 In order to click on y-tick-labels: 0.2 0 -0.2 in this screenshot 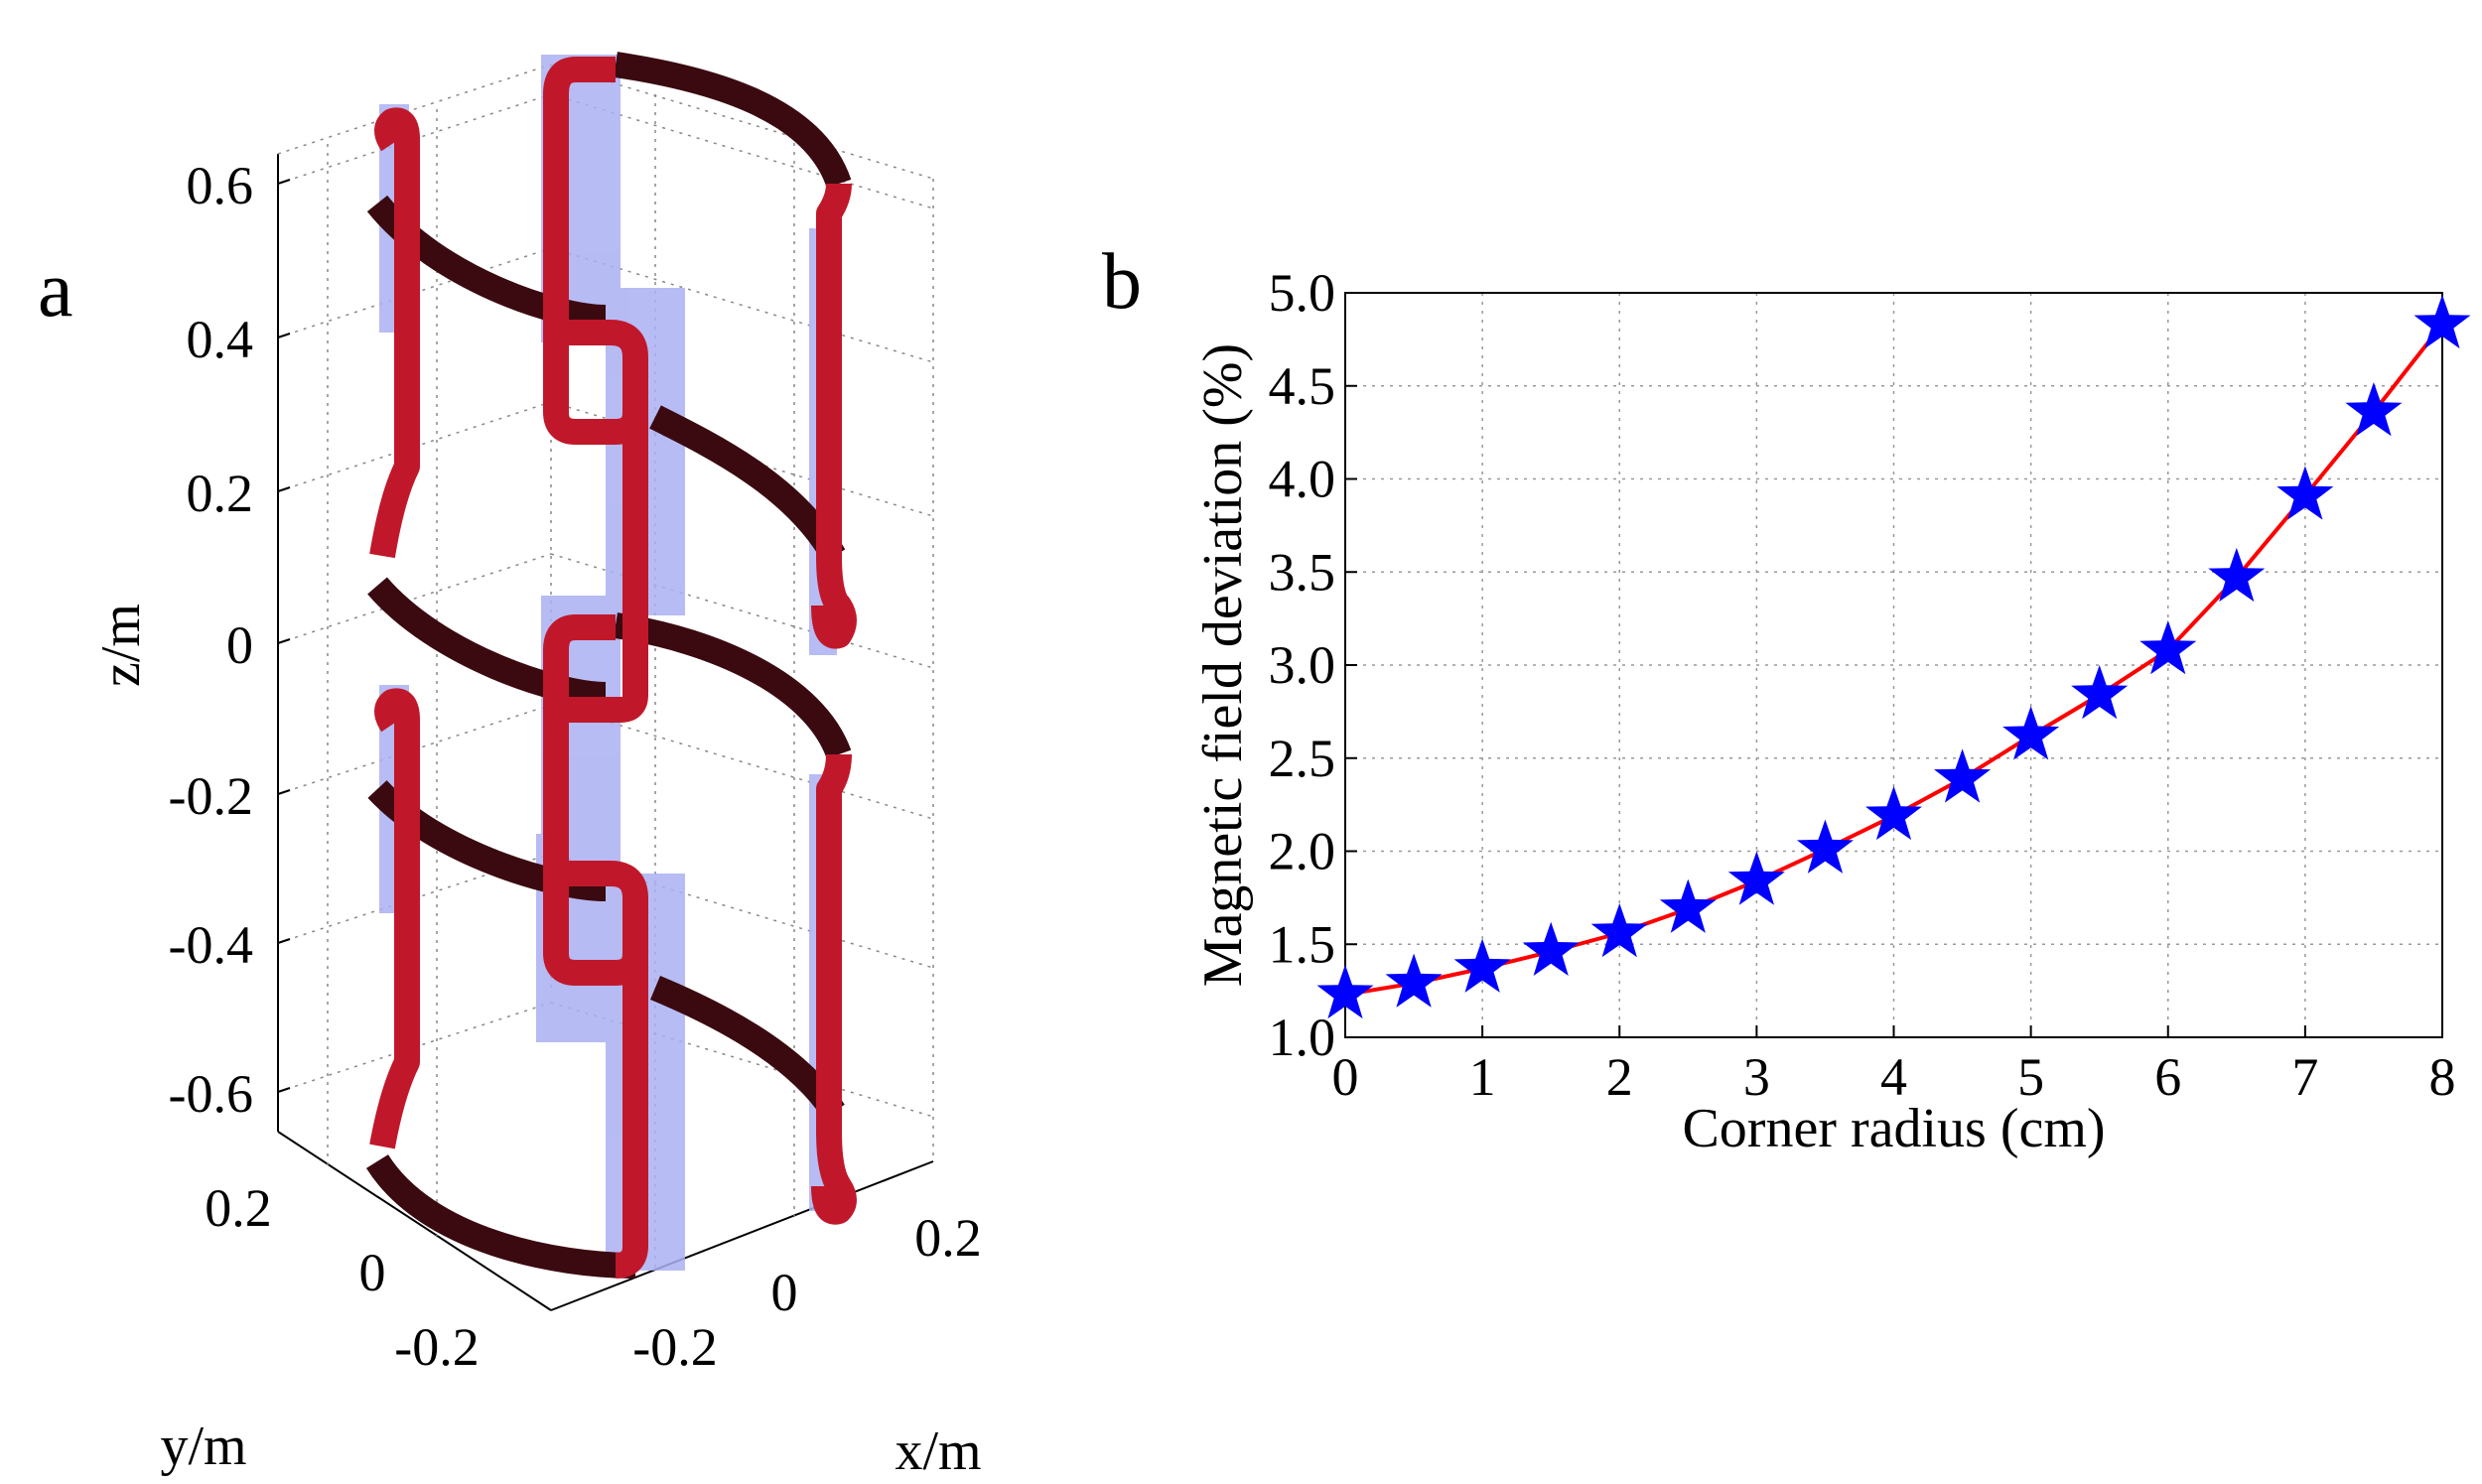, I will do `click(342, 1277)`.